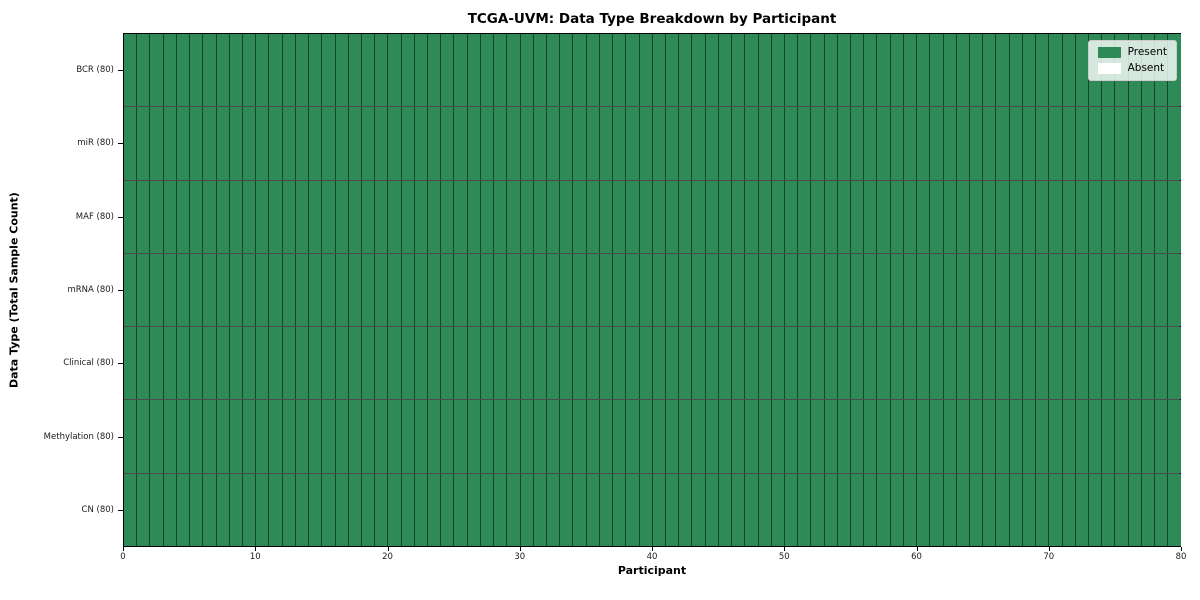  What do you see at coordinates (652, 570) in the screenshot?
I see `x-axis-title: Participant` at bounding box center [652, 570].